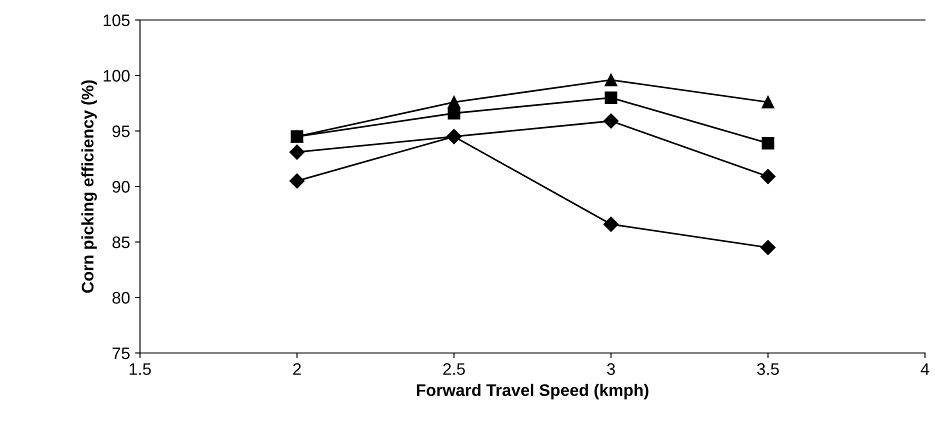  What do you see at coordinates (297, 369) in the screenshot?
I see `x-tick-label: 2` at bounding box center [297, 369].